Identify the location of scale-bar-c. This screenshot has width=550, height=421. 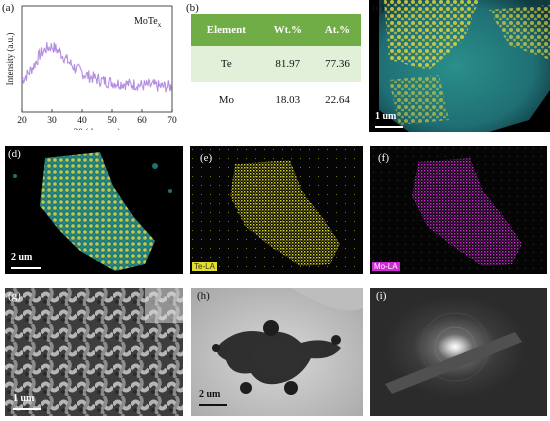
(389, 127).